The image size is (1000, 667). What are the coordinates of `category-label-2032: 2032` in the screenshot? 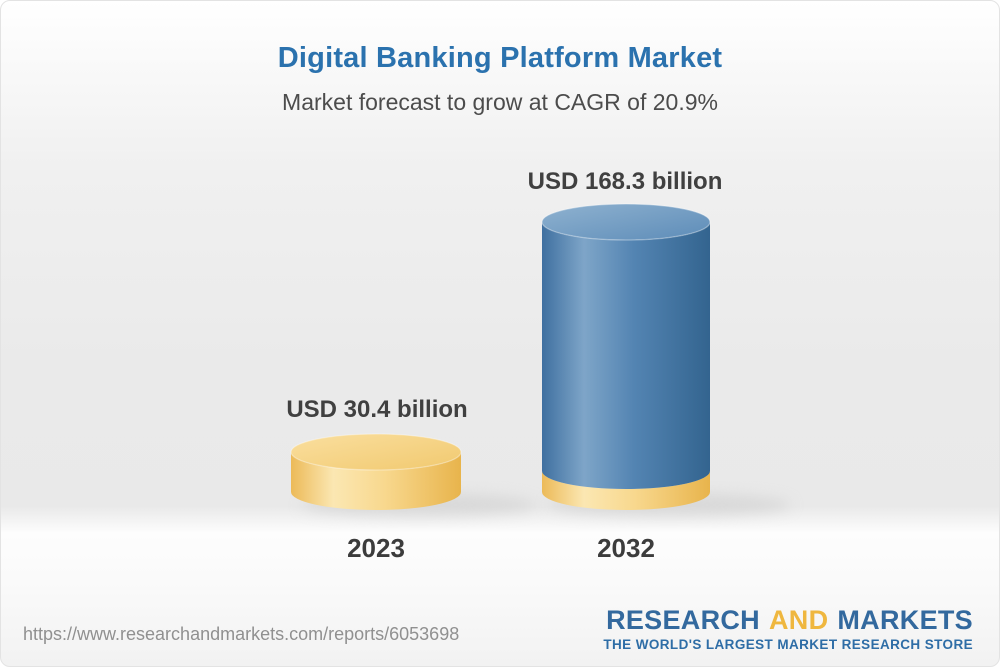 It's located at (626, 548).